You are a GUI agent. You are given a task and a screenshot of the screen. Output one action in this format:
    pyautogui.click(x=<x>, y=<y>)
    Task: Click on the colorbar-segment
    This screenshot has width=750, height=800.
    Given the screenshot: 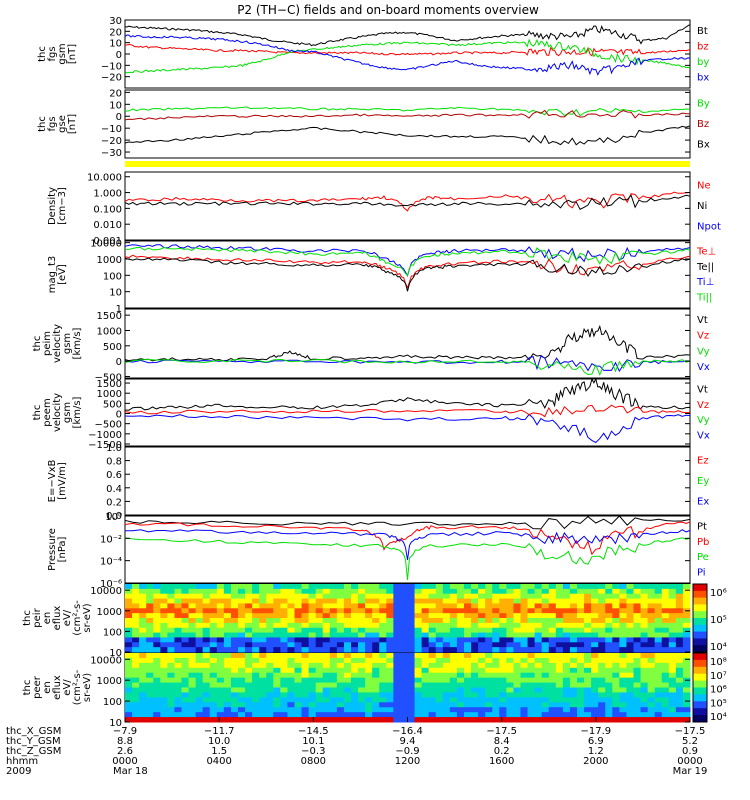 What is the action you would take?
    pyautogui.click(x=700, y=657)
    